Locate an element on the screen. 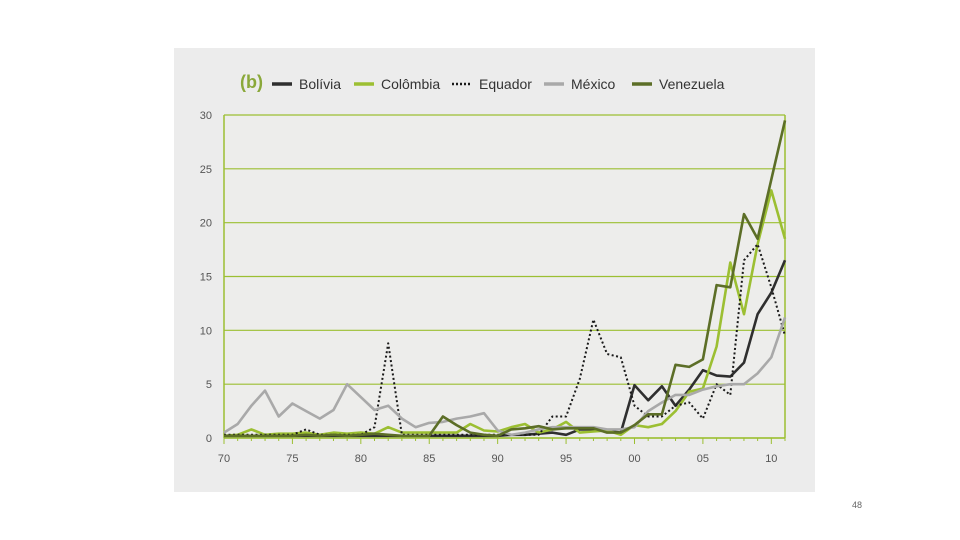  x-tick-label: 00 is located at coordinates (634, 459).